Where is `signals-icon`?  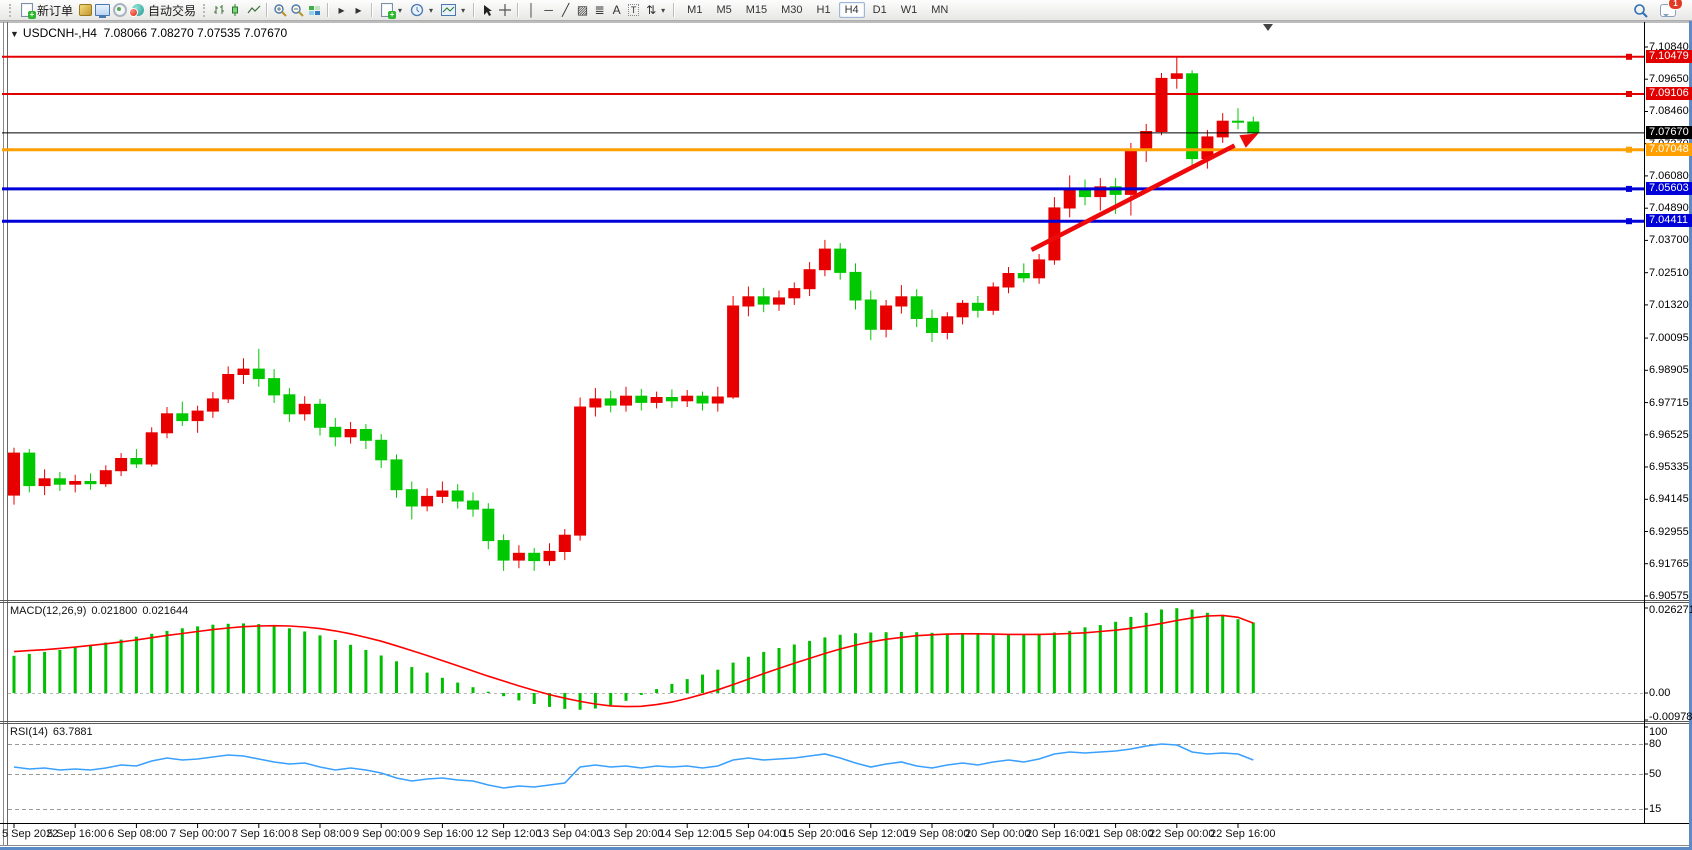
signals-icon is located at coordinates (119, 10).